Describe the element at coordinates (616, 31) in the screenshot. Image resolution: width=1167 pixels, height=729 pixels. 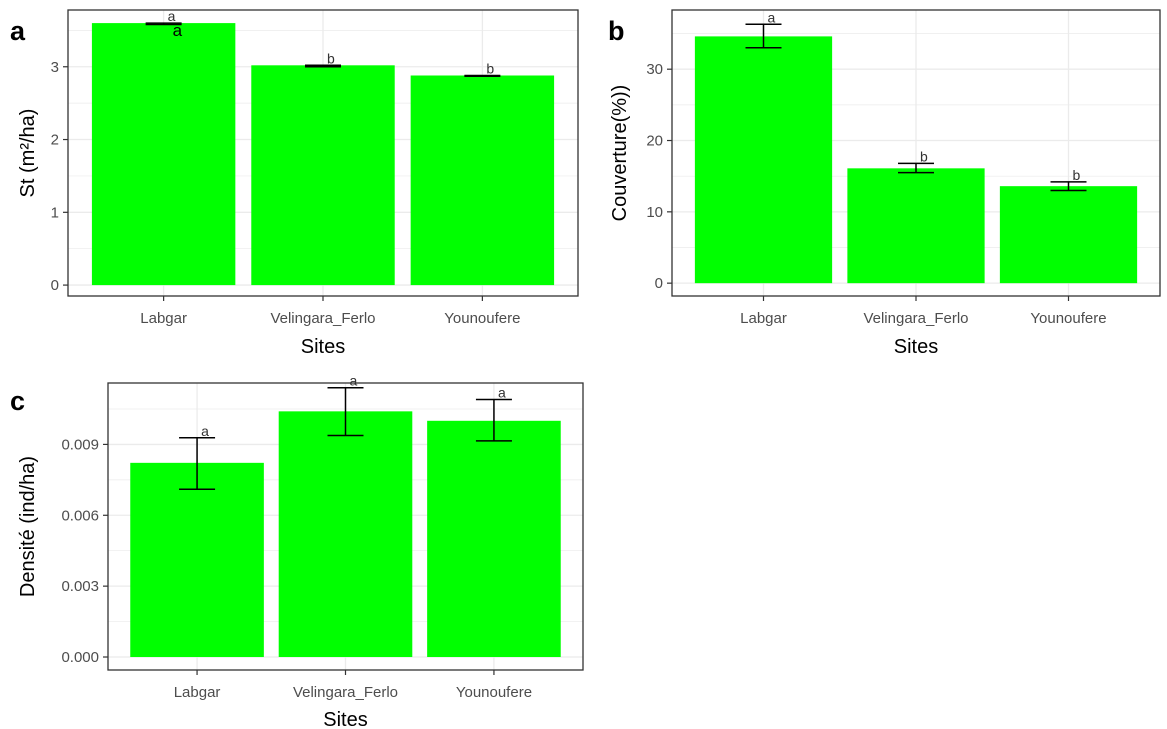
I see `panel-letter: b` at that location.